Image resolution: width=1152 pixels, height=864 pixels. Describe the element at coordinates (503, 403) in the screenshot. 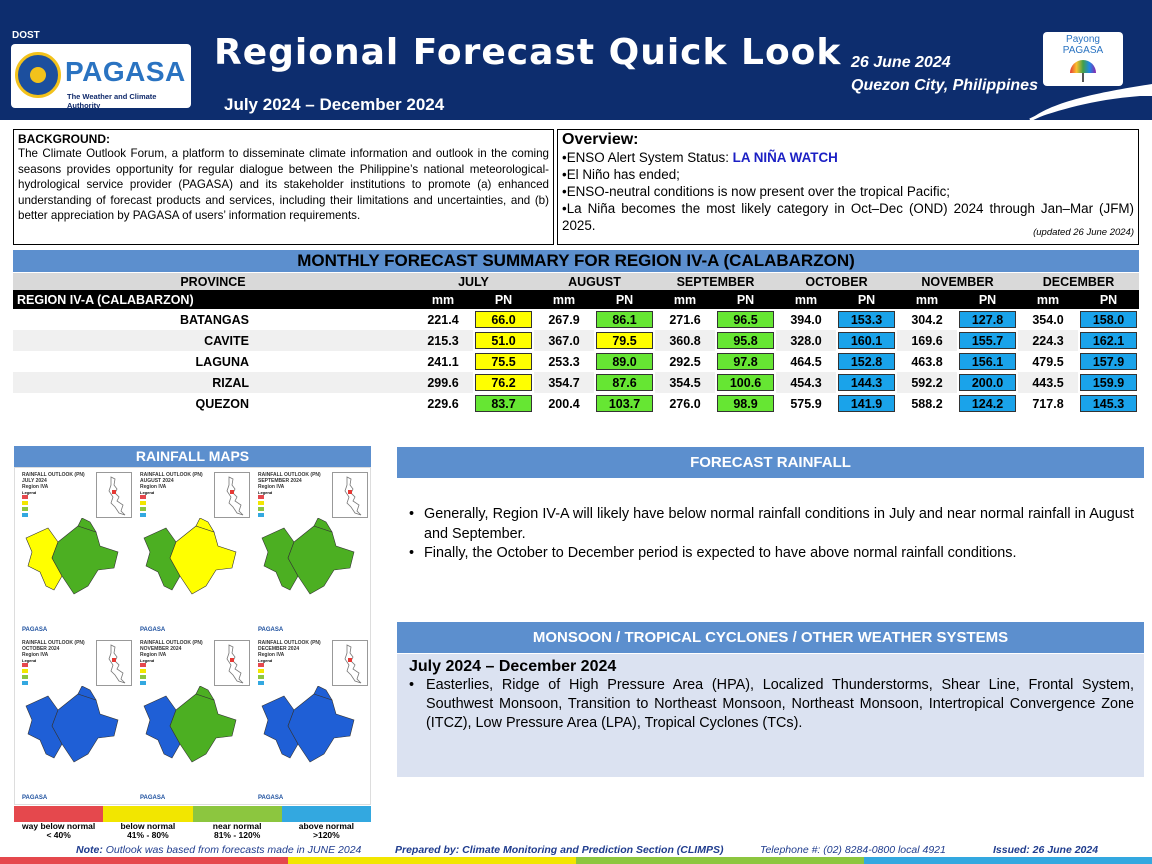

I see `rainfall-pn-badge: 83.7` at that location.